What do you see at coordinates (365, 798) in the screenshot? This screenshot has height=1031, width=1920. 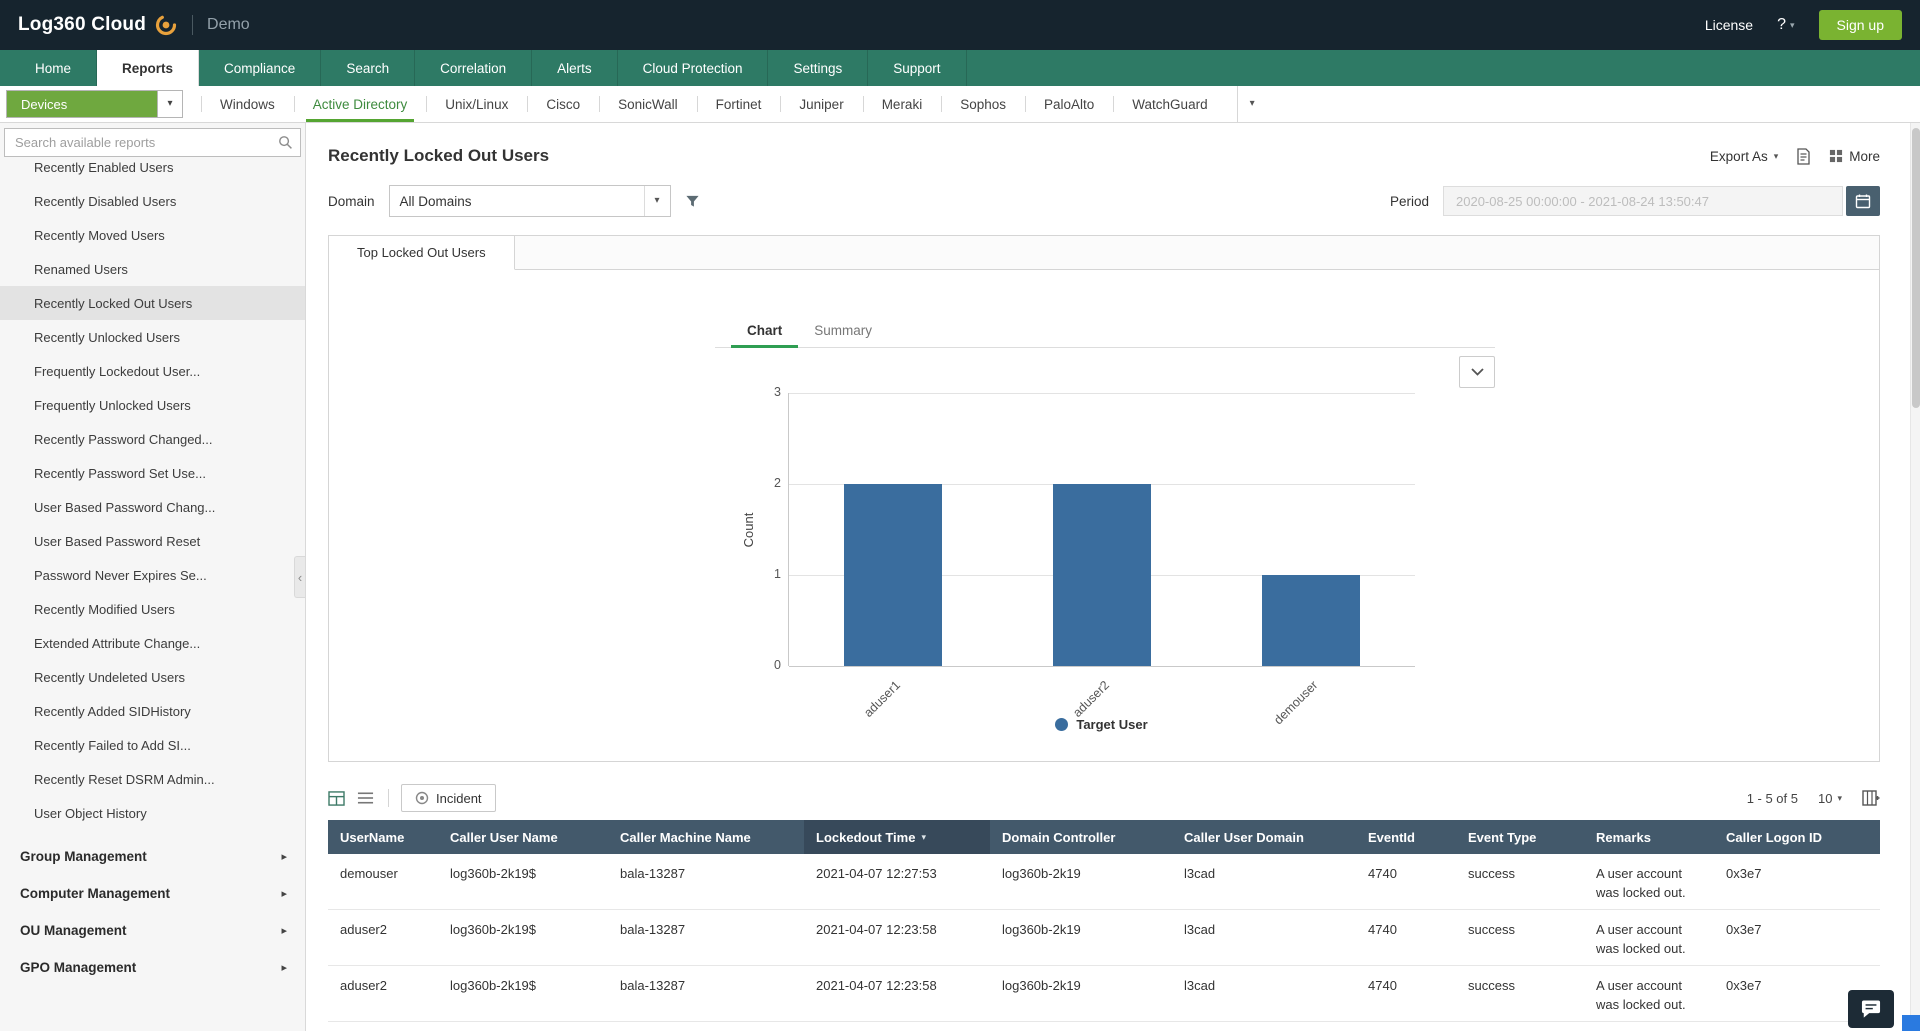 I see `list-view-icon` at bounding box center [365, 798].